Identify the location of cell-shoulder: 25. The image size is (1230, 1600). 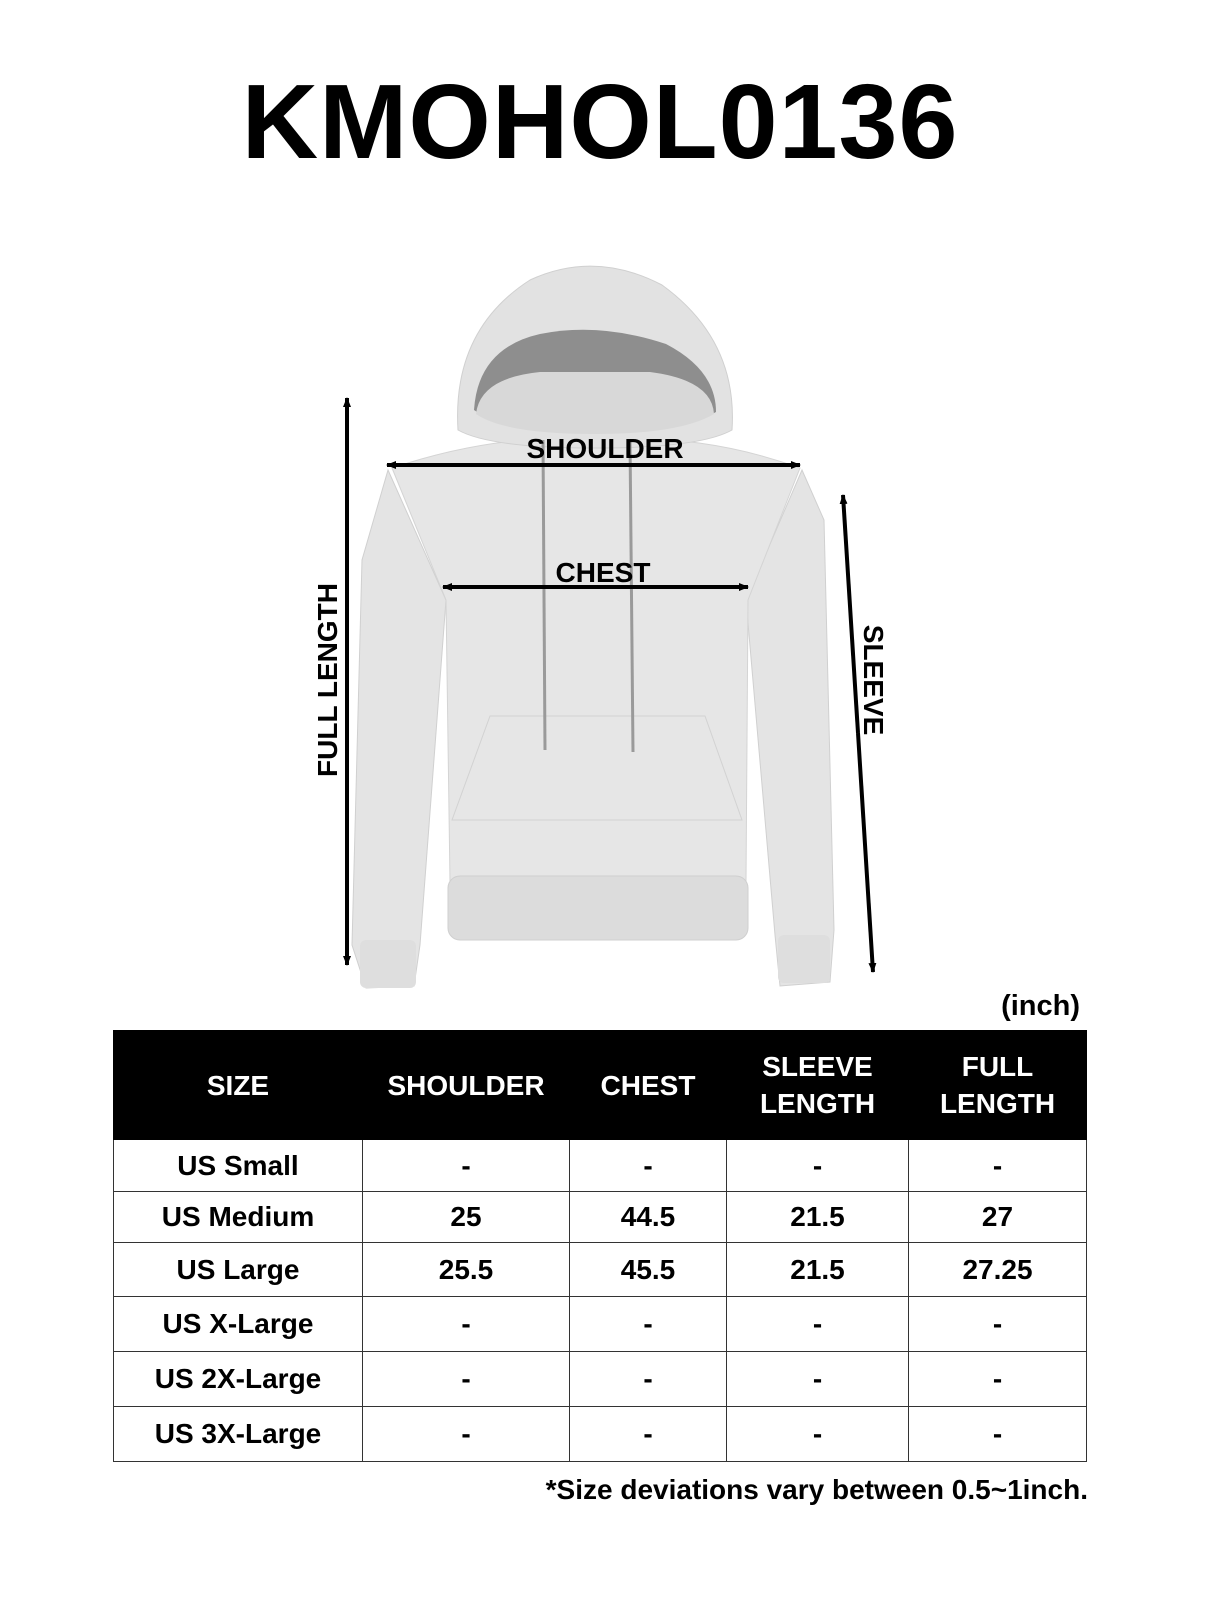
(466, 1217).